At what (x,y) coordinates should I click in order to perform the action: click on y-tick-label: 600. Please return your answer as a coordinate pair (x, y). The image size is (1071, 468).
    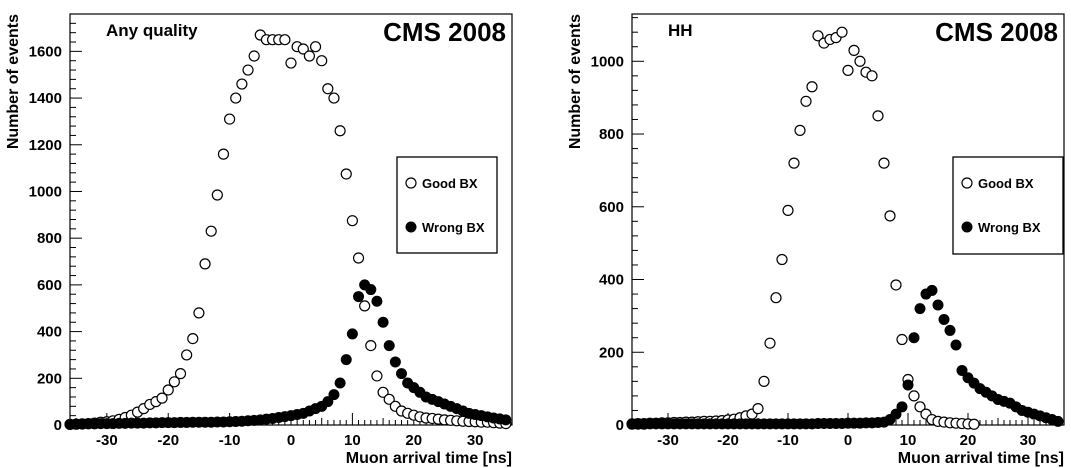
    Looking at the image, I should click on (49, 285).